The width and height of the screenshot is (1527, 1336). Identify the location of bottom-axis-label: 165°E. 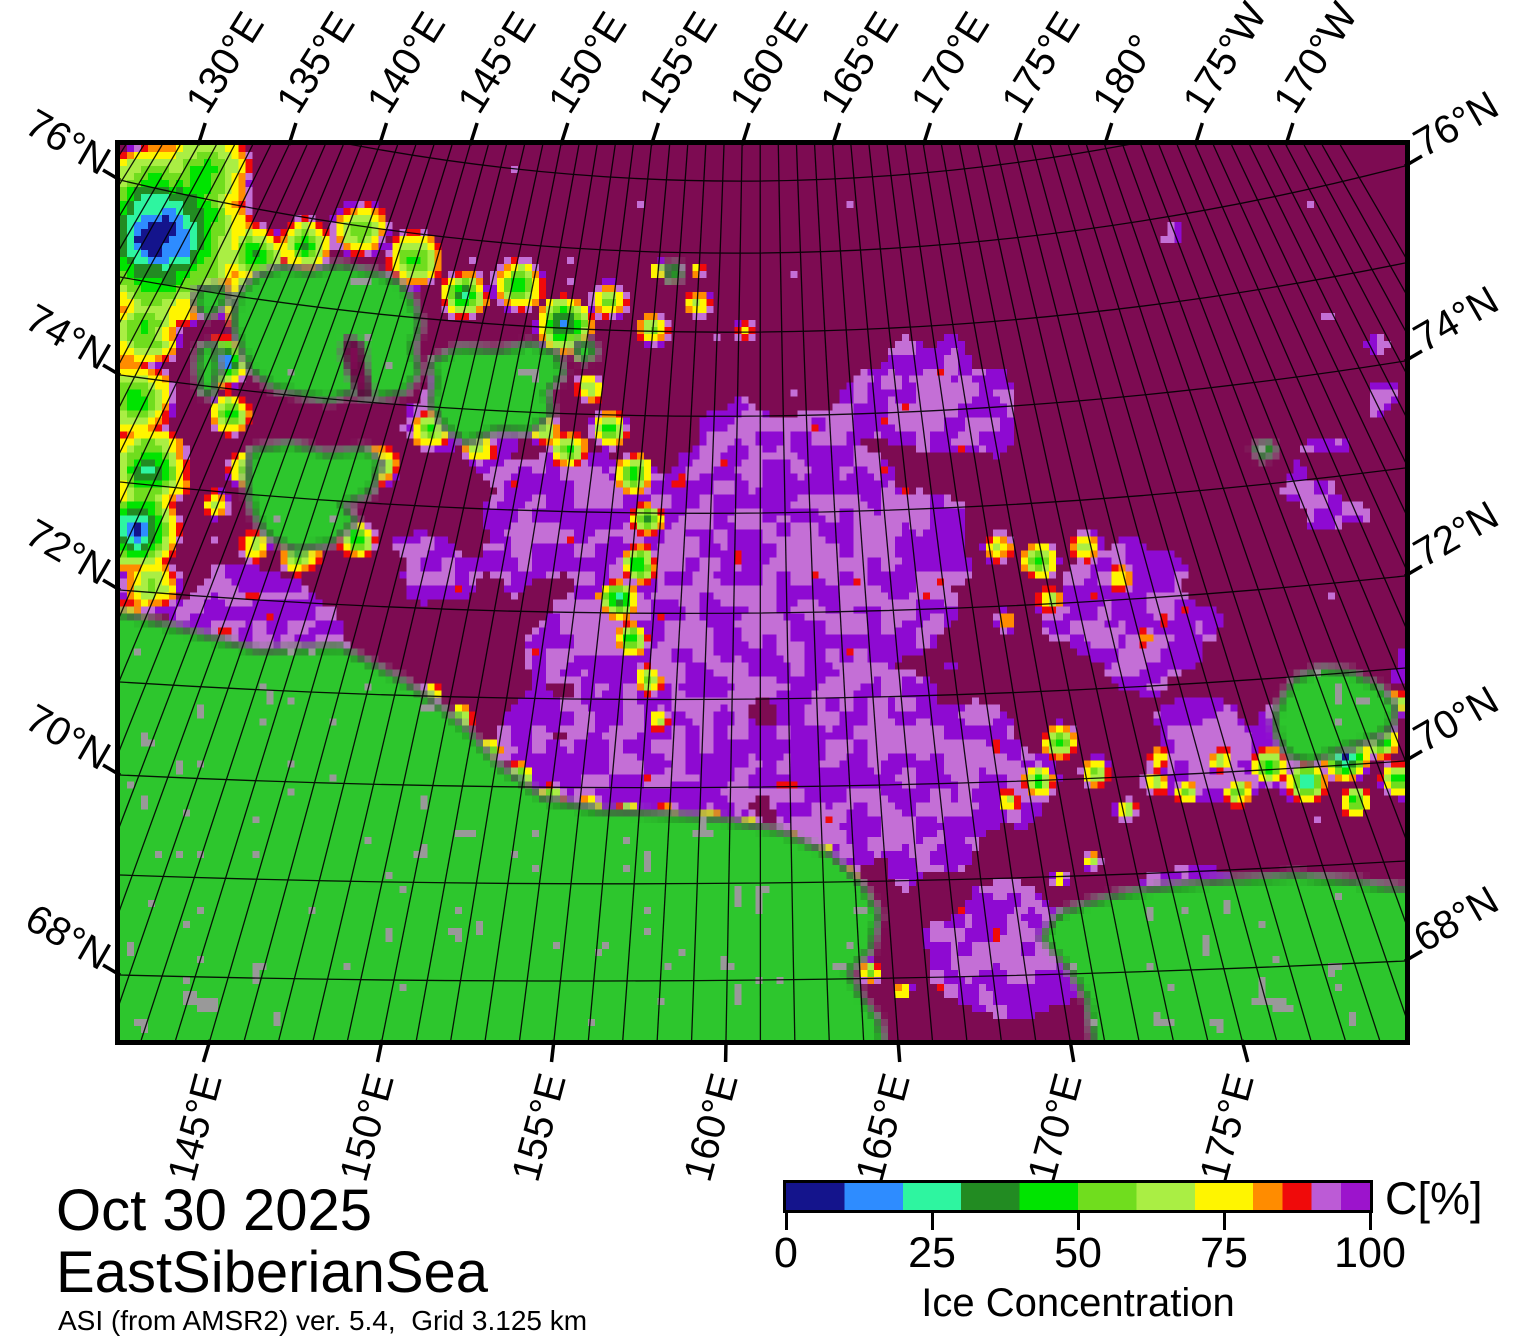
(883, 1127).